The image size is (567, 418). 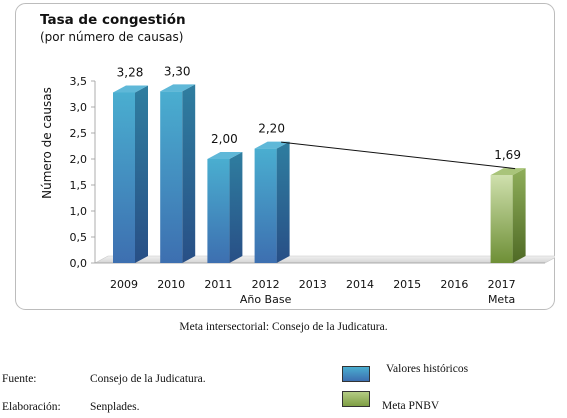 What do you see at coordinates (266, 284) in the screenshot?
I see `x-tick-label: 2012` at bounding box center [266, 284].